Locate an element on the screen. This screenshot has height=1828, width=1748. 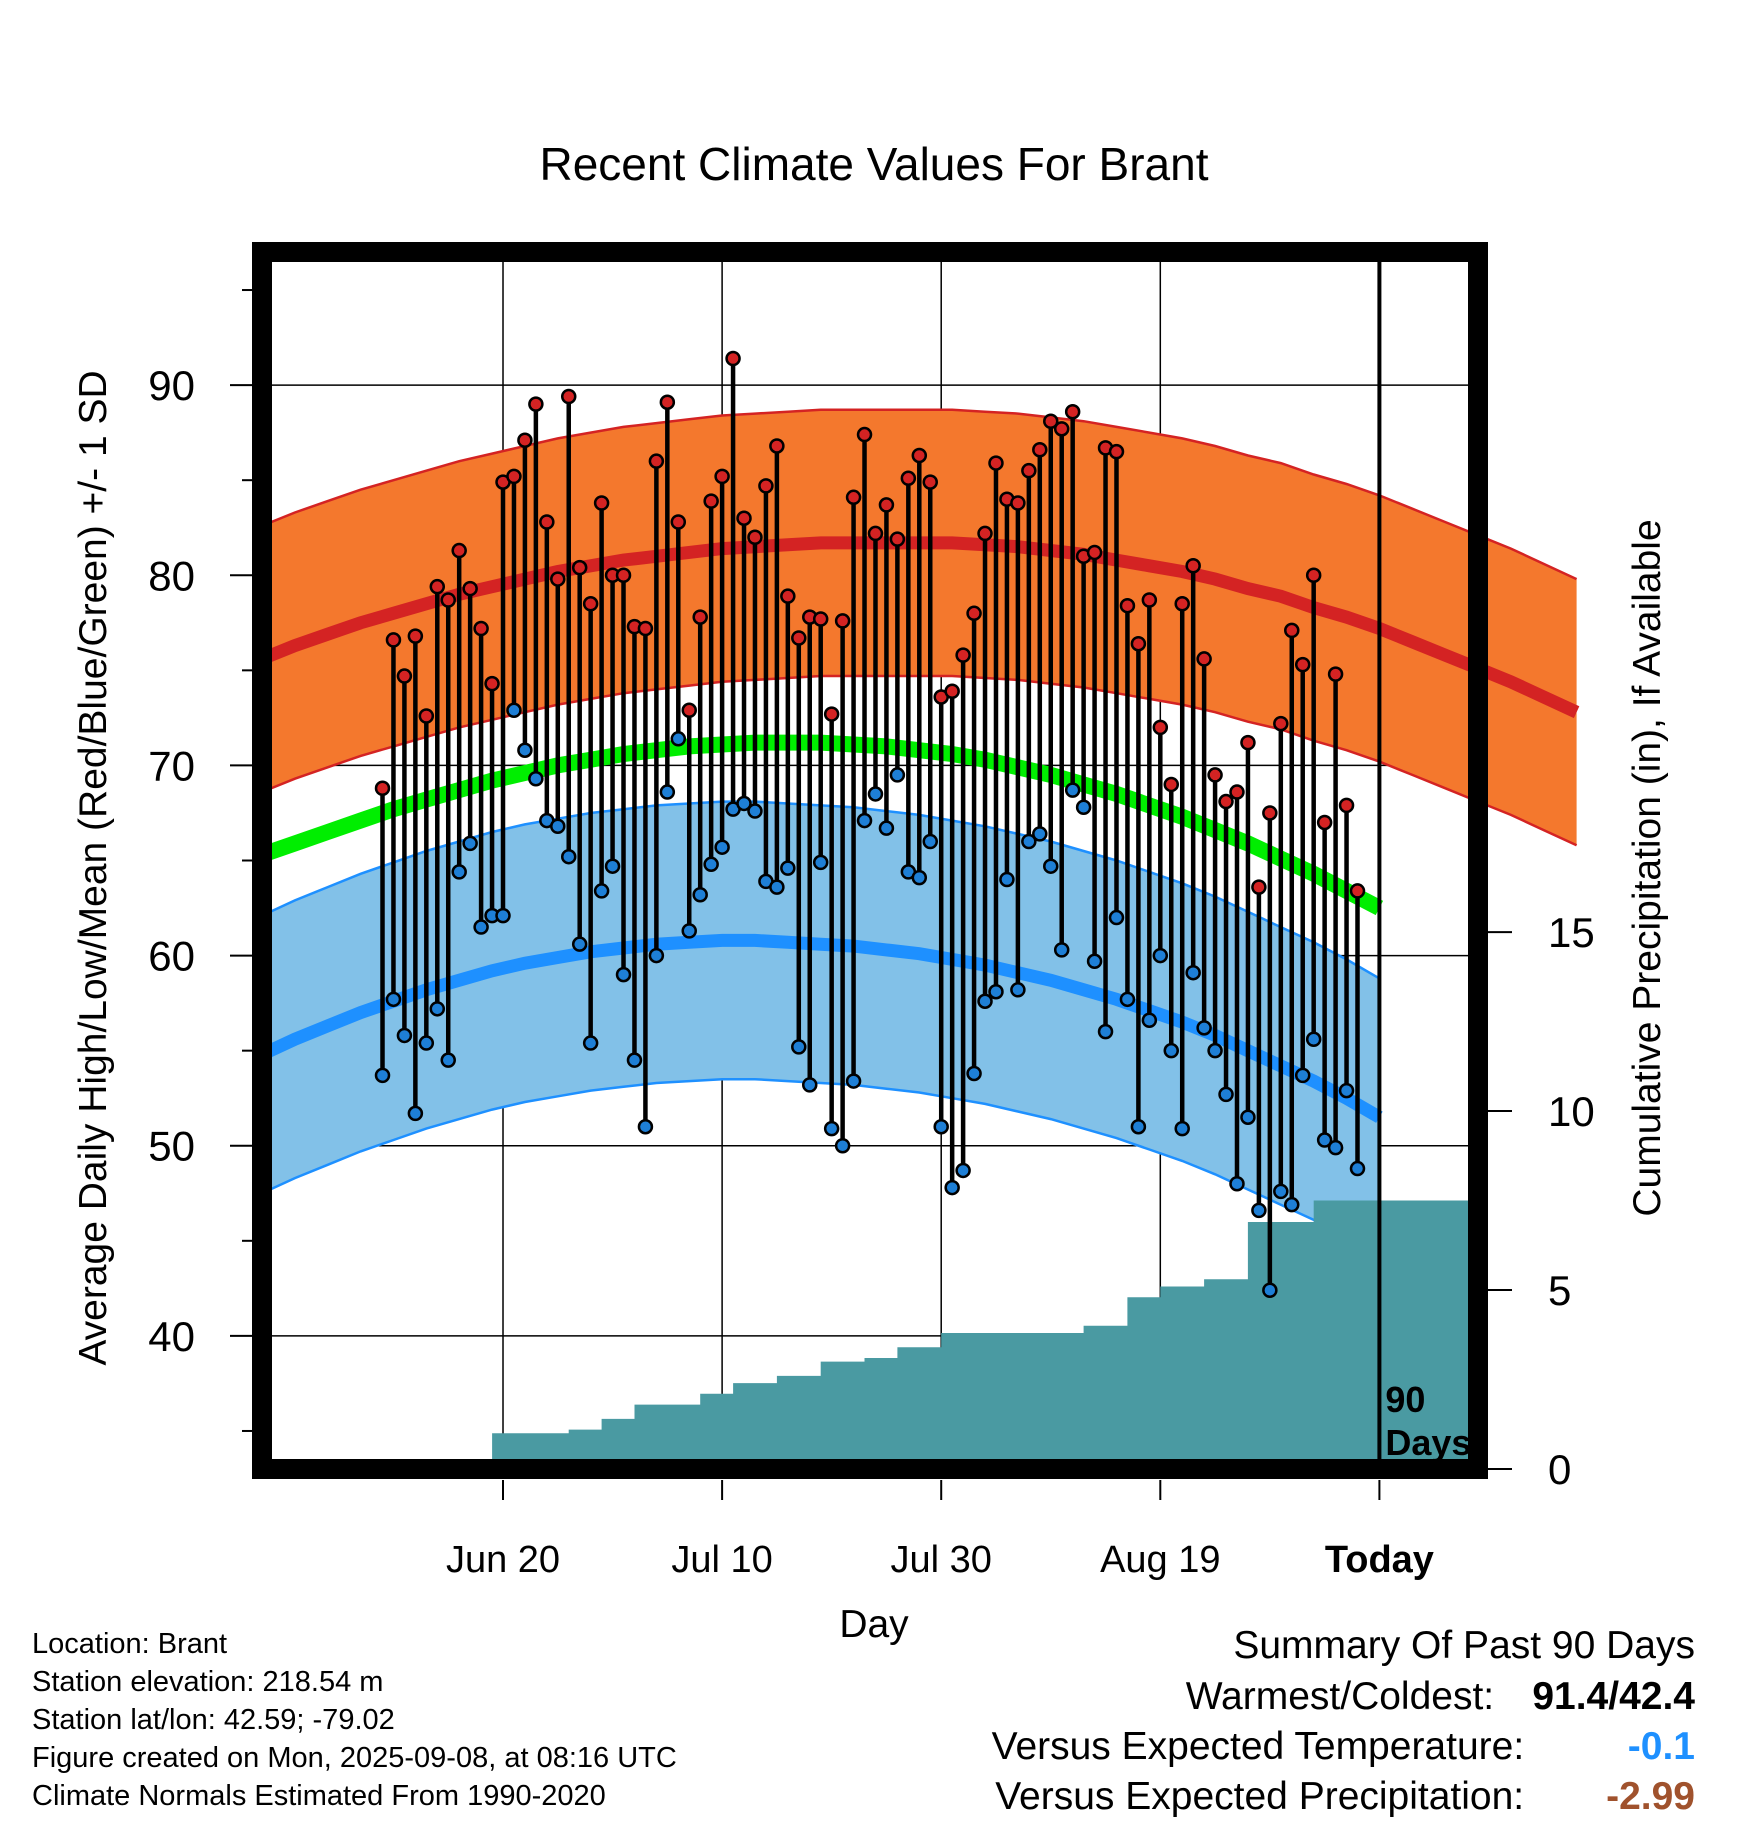
y2-tick-label: 0 is located at coordinates (1559, 1469).